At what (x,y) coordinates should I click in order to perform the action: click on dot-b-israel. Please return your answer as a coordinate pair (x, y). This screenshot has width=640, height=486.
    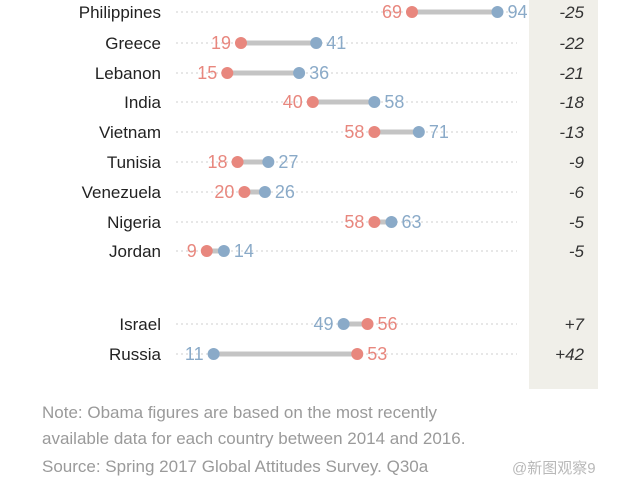
    Looking at the image, I should click on (343, 324).